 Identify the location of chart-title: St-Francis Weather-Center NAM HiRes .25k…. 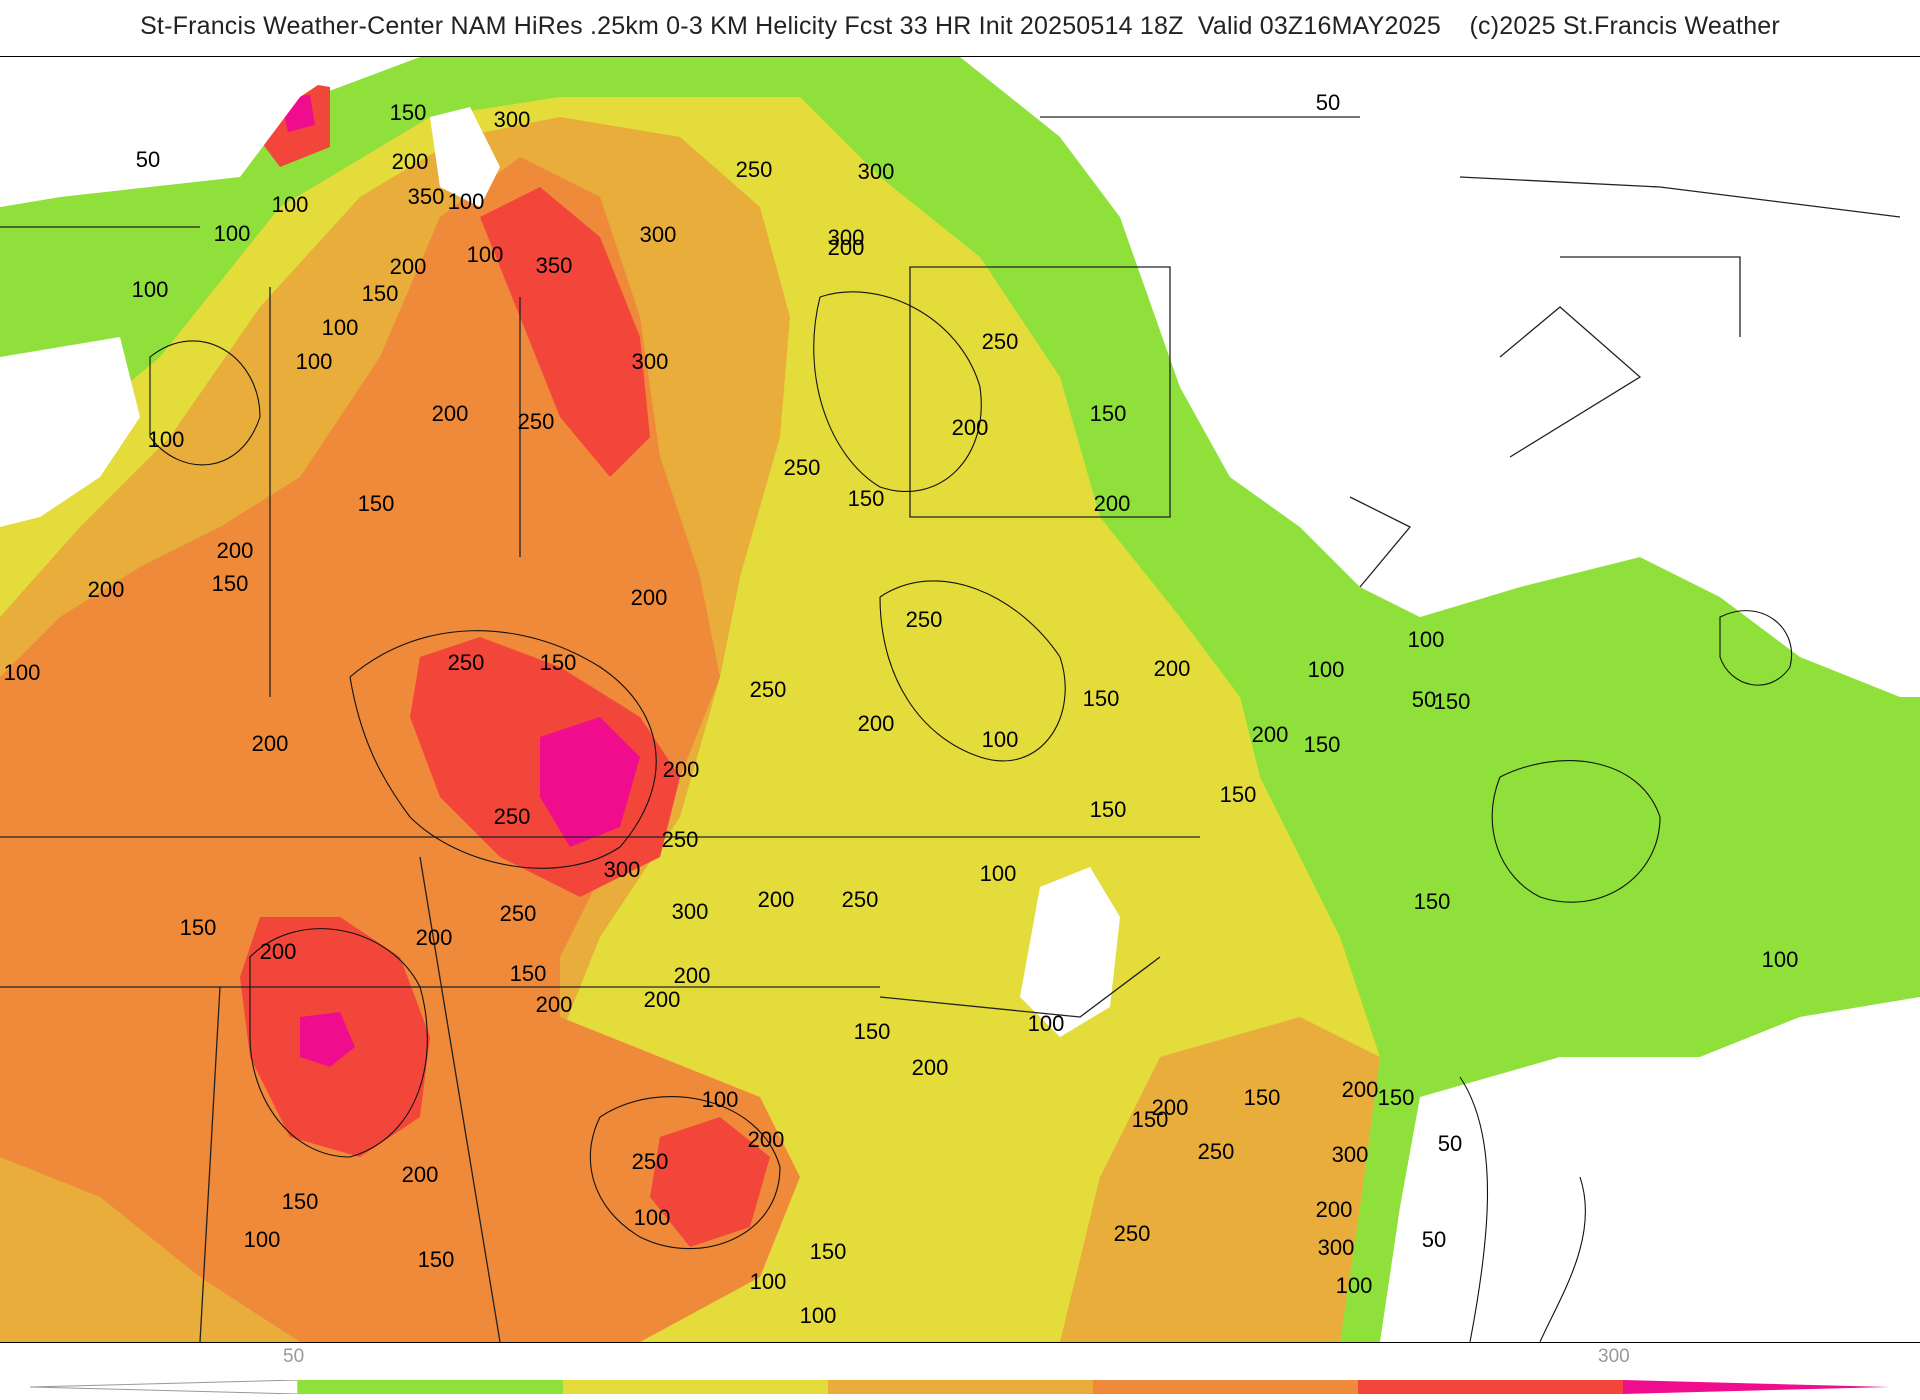
(960, 26).